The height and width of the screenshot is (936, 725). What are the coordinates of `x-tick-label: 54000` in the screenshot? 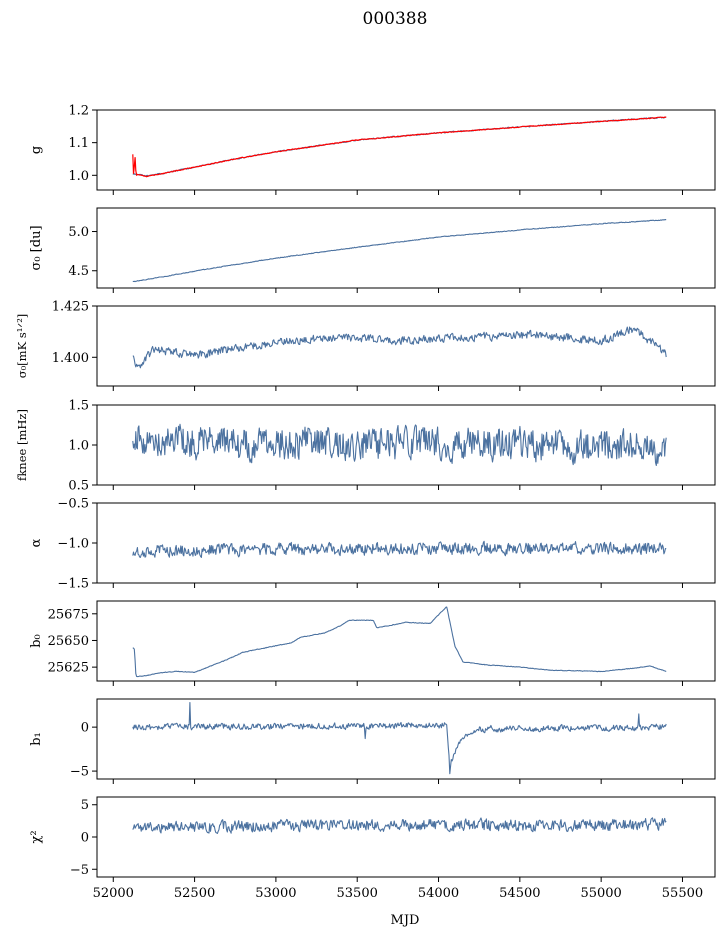 It's located at (438, 893).